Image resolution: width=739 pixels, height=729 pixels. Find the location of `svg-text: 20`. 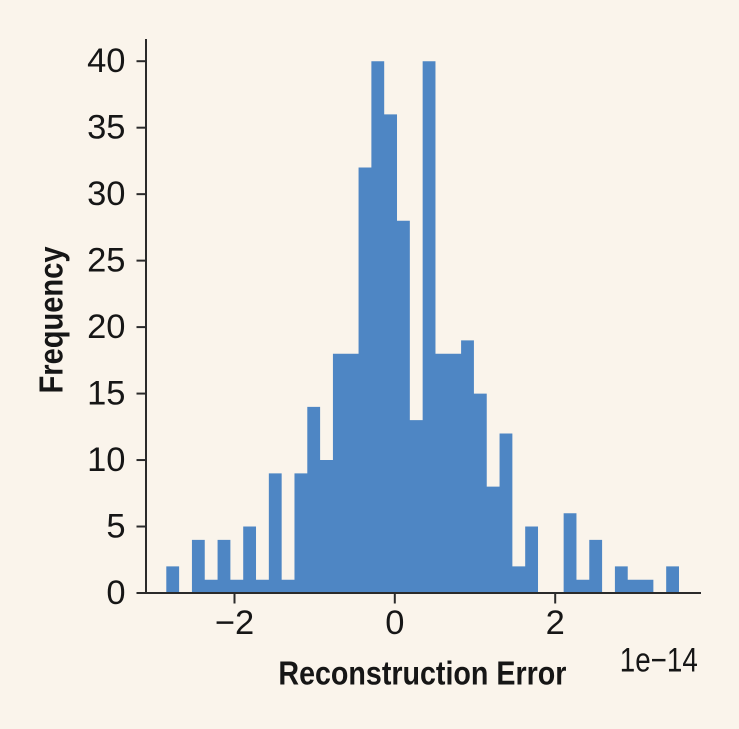

svg-text: 20 is located at coordinates (106, 327).